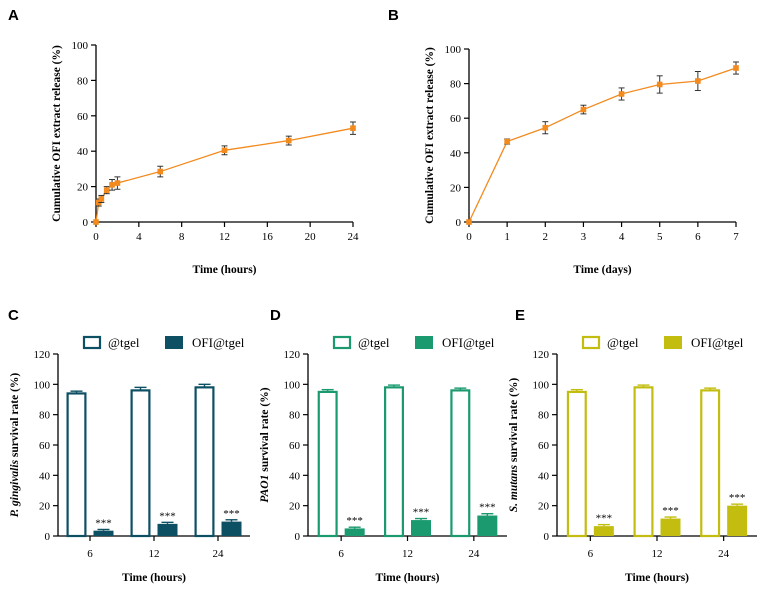 The width and height of the screenshot is (771, 589). What do you see at coordinates (736, 237) in the screenshot?
I see `x-tick-label: 7` at bounding box center [736, 237].